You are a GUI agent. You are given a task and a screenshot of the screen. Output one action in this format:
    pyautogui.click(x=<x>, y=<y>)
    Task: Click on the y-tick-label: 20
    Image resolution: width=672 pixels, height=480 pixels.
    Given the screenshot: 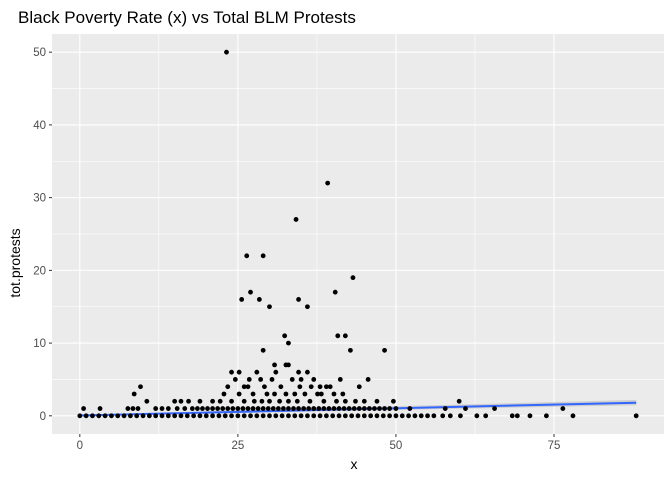 What is the action you would take?
    pyautogui.click(x=39, y=271)
    